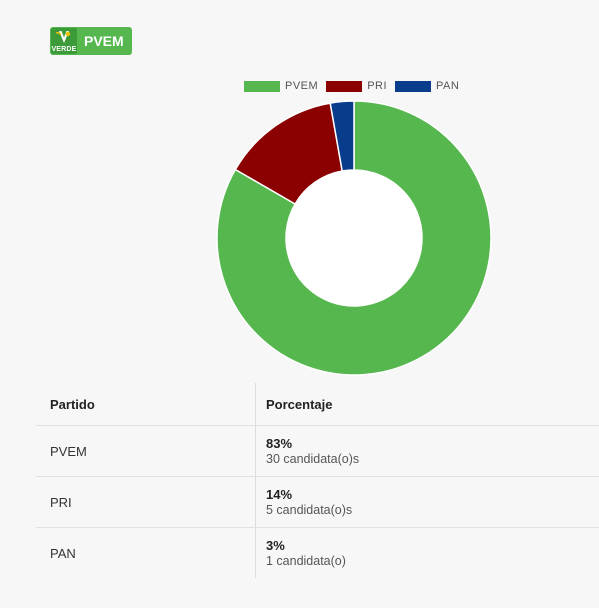 The height and width of the screenshot is (608, 599). I want to click on table-row: PAN 3% 1 candidata(o), so click(317, 552).